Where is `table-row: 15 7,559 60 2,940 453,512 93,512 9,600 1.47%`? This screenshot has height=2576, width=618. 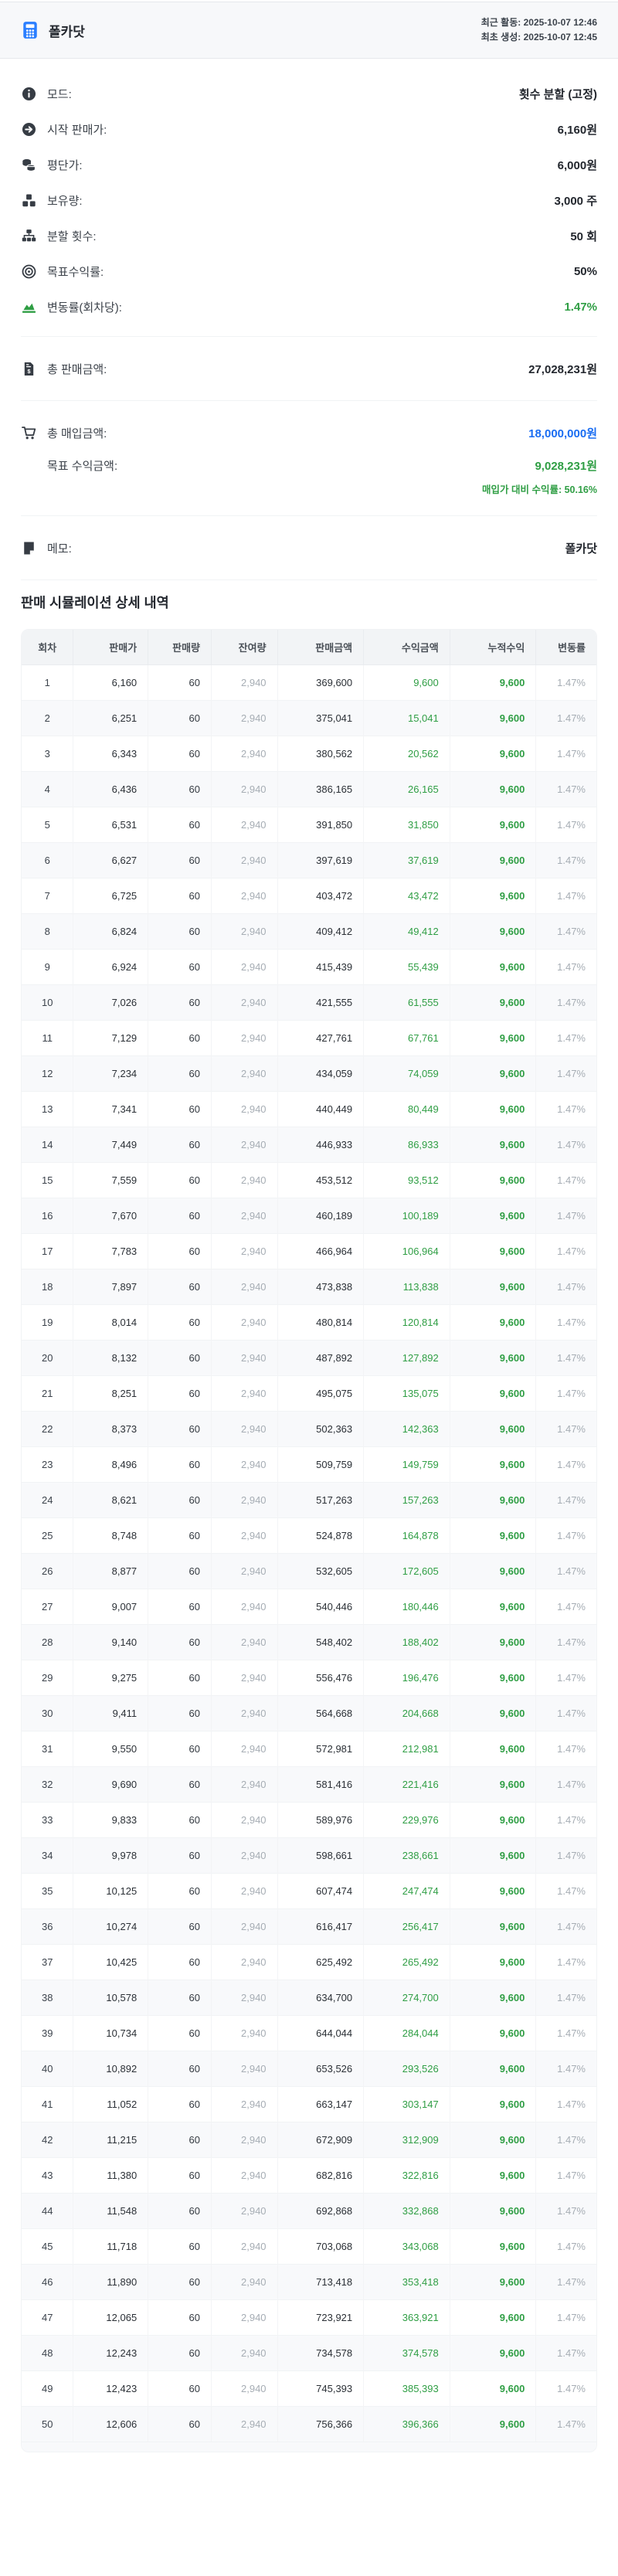 table-row: 15 7,559 60 2,940 453,512 93,512 9,600 1.47% is located at coordinates (309, 1179).